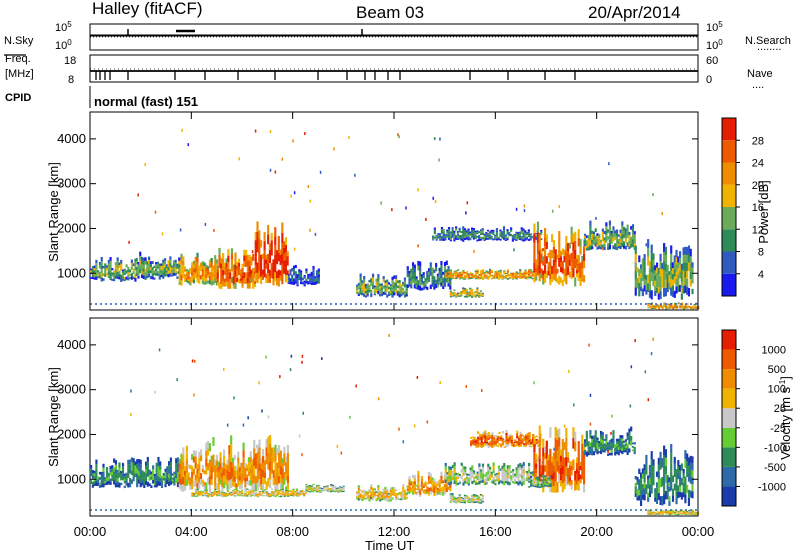  Describe the element at coordinates (596, 531) in the screenshot. I see `time-tick-label-5: 20:00` at that location.